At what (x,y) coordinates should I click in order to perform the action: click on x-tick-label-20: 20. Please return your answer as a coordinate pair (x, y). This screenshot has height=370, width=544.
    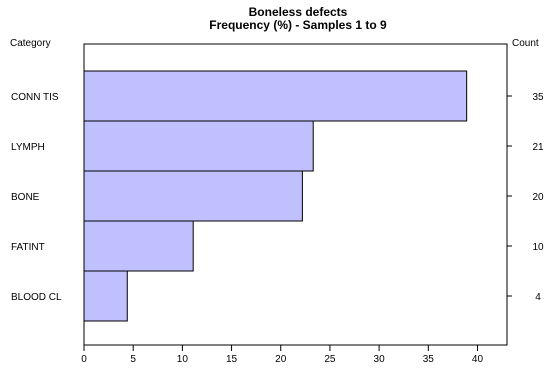
    Looking at the image, I should click on (281, 359).